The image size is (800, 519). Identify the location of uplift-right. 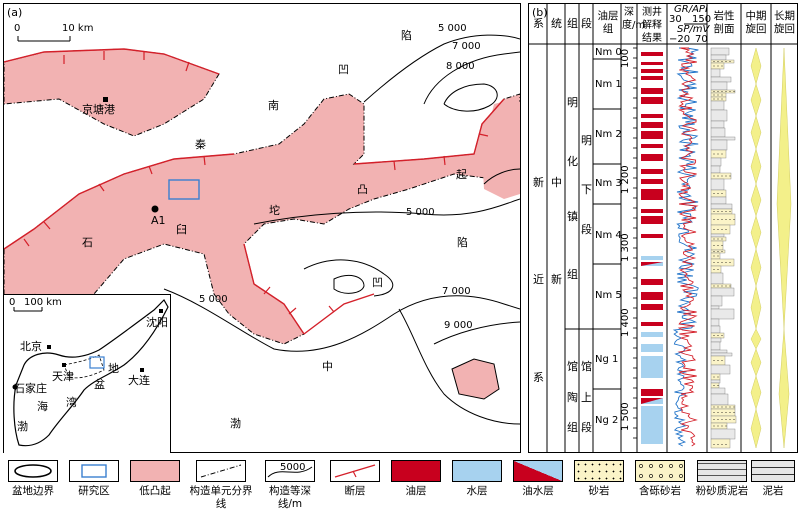
(501, 149).